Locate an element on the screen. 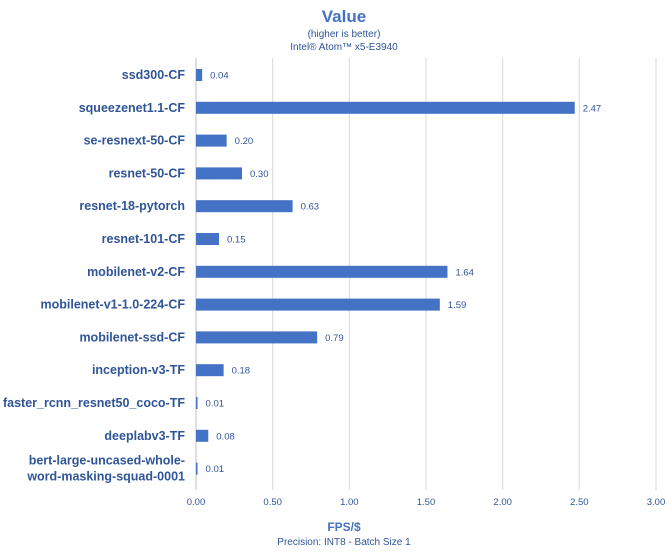  category-label: mobilenet-ssd-CF is located at coordinates (132, 337).